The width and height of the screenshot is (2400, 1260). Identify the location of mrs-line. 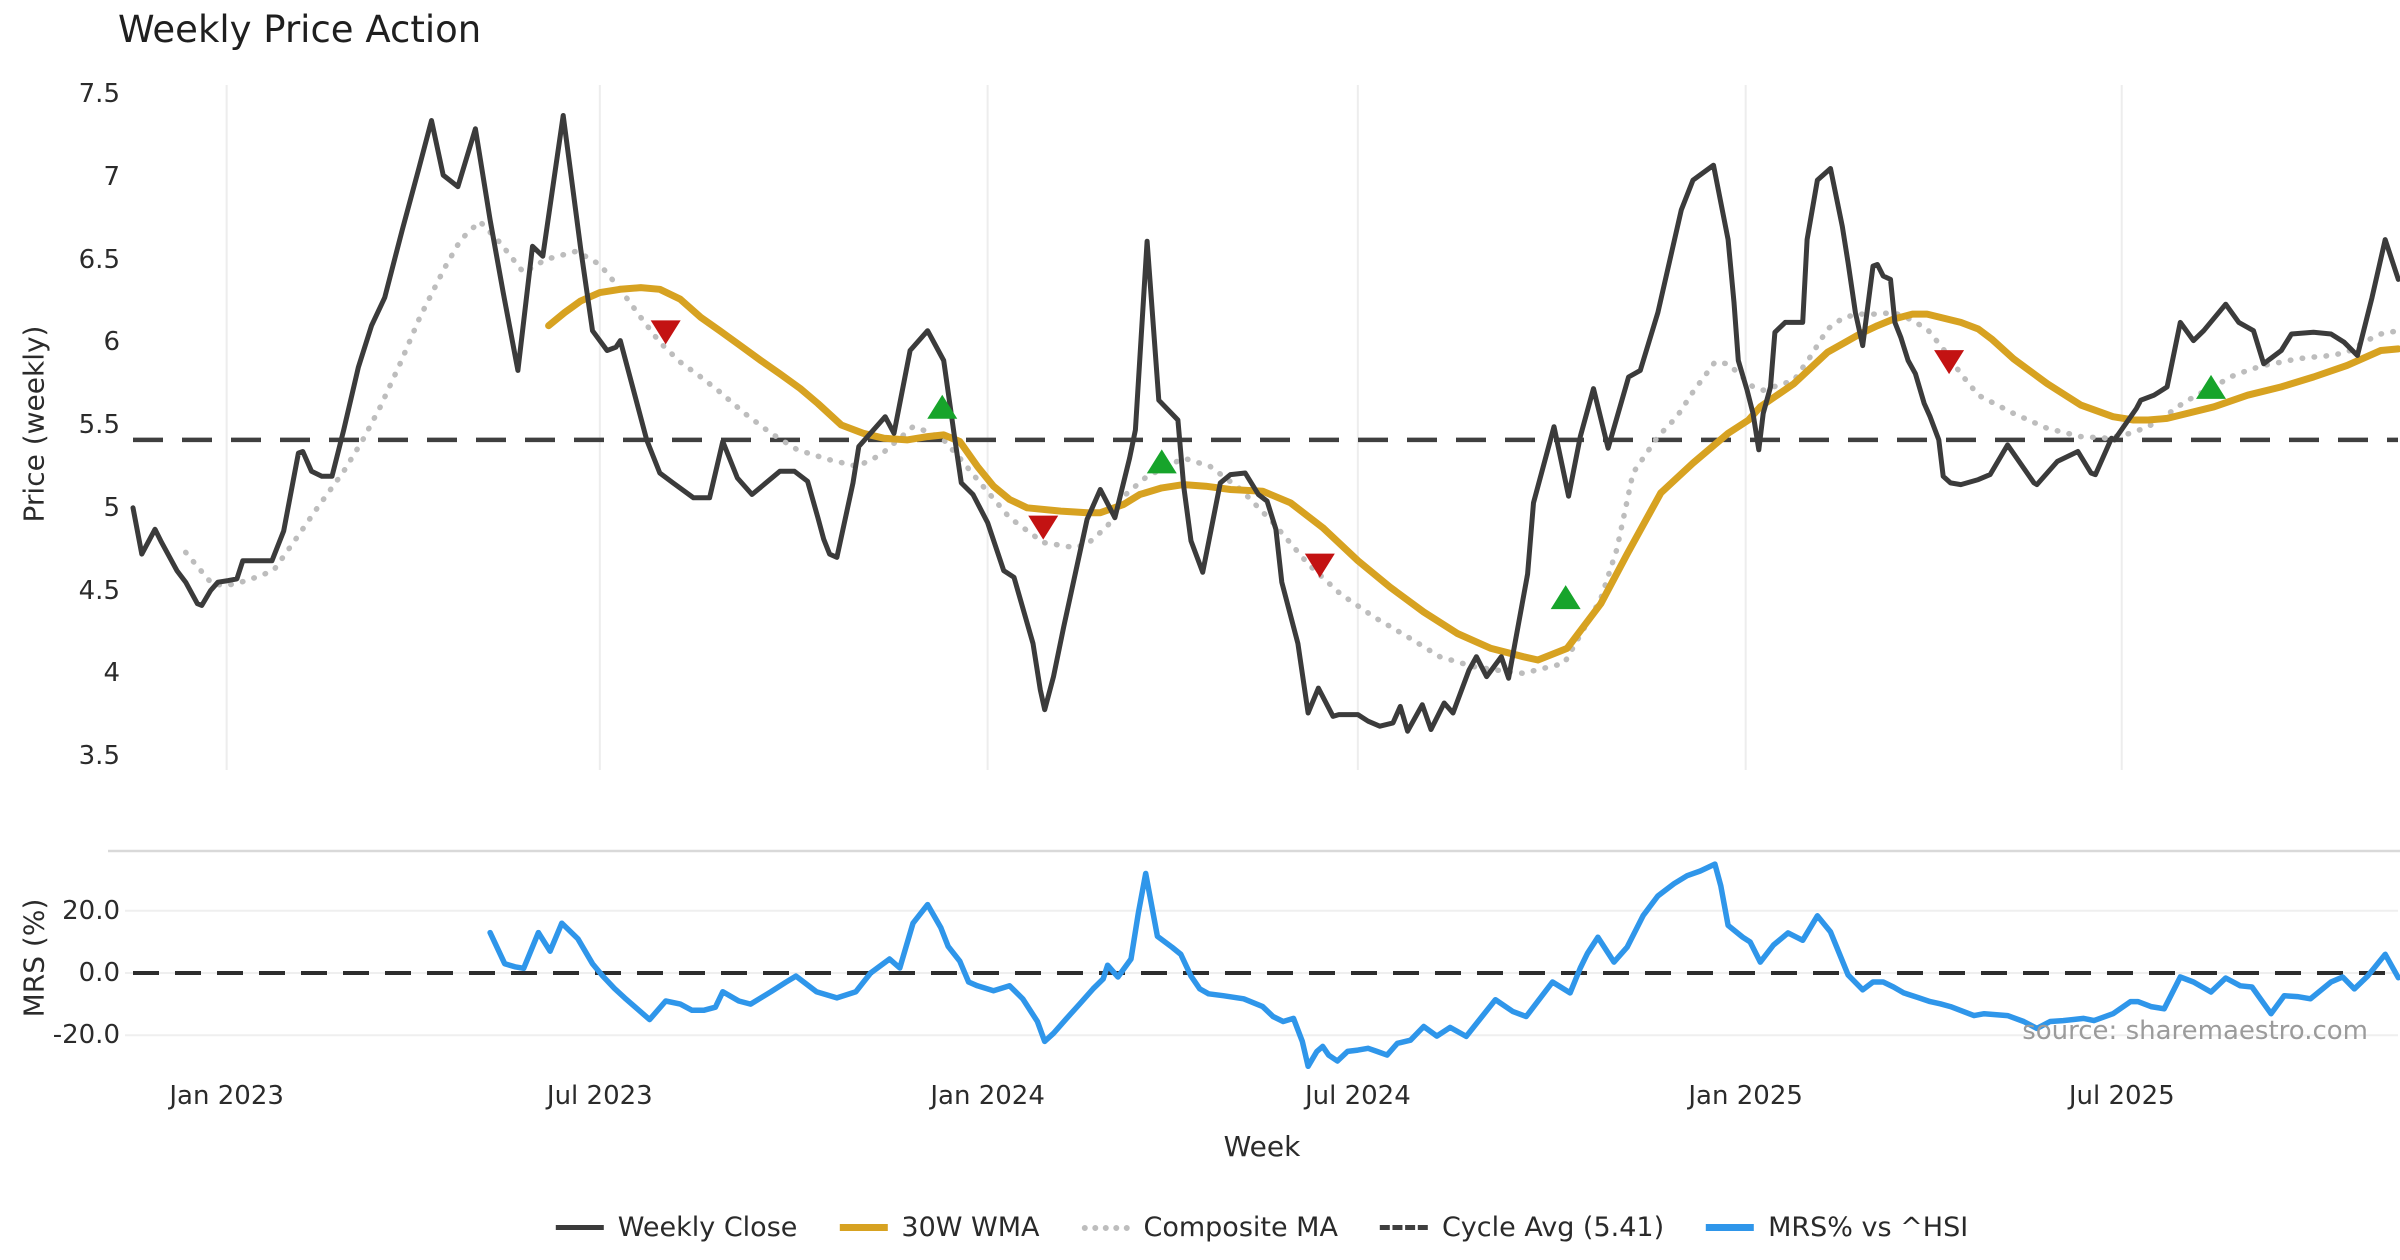
(1443, 965).